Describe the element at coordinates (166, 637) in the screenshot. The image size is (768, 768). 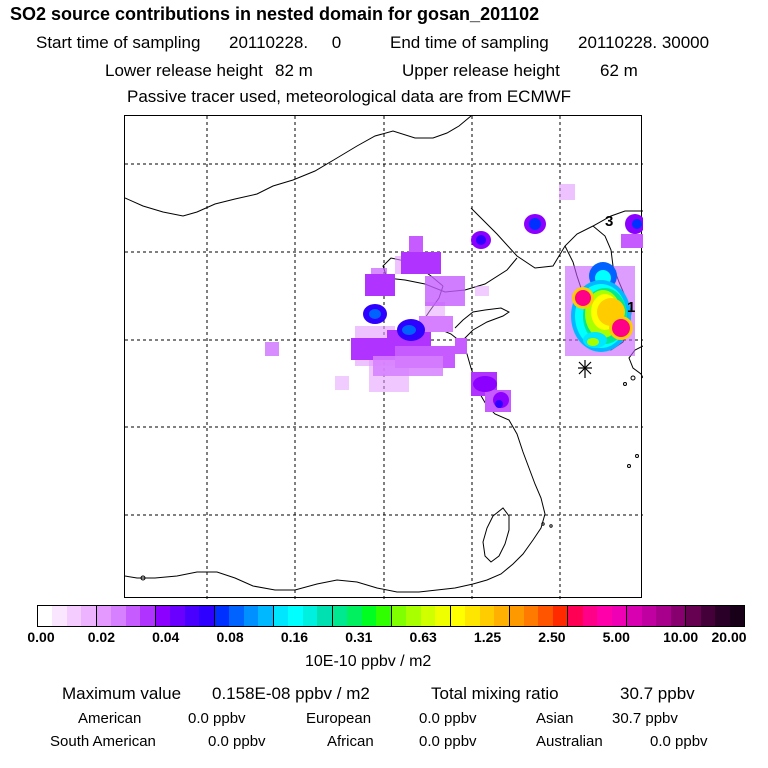
I see `colorbar-tick-label: 0.04` at that location.